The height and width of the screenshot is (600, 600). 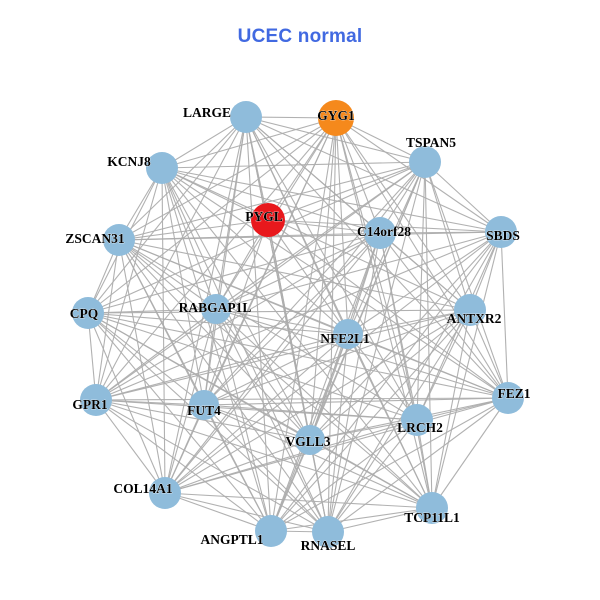 I want to click on graph-node-cpq, so click(x=88, y=313).